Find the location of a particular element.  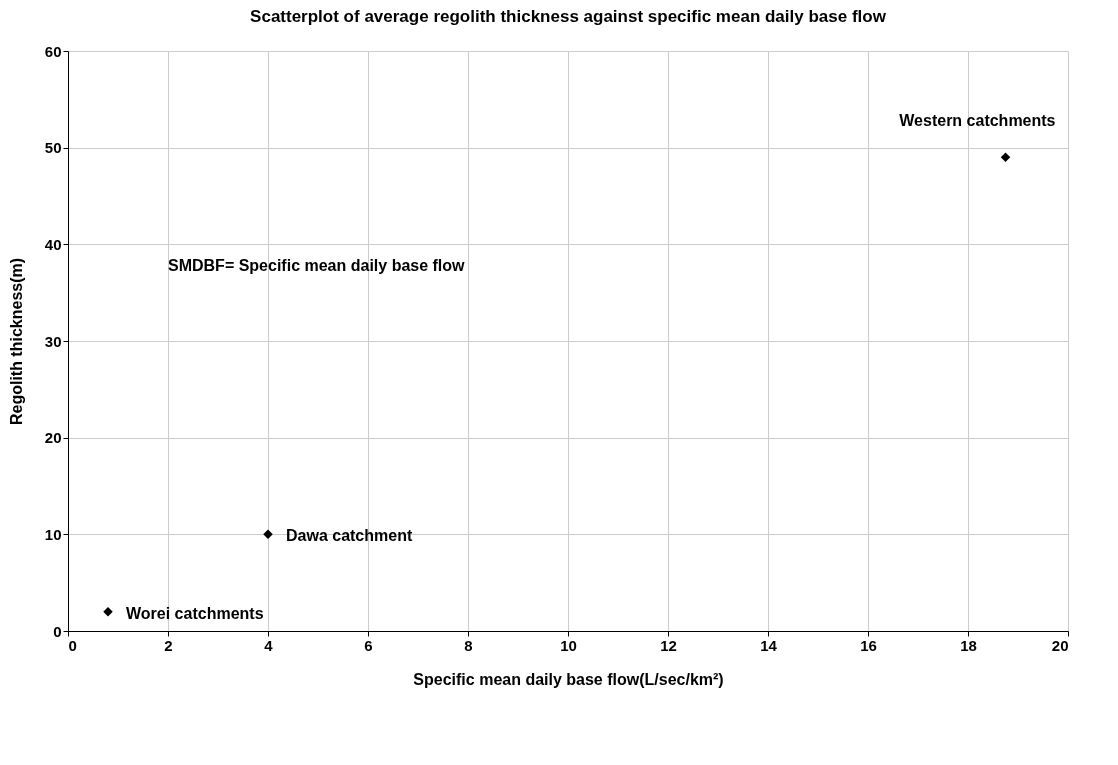

annotation: Western catchments is located at coordinates (977, 121).